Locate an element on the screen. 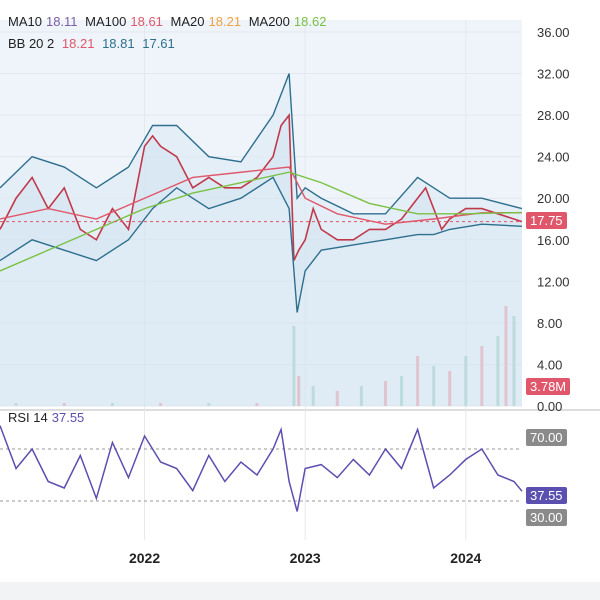 This screenshot has height=600, width=600. price-tick-label: 16.00 is located at coordinates (553, 240).